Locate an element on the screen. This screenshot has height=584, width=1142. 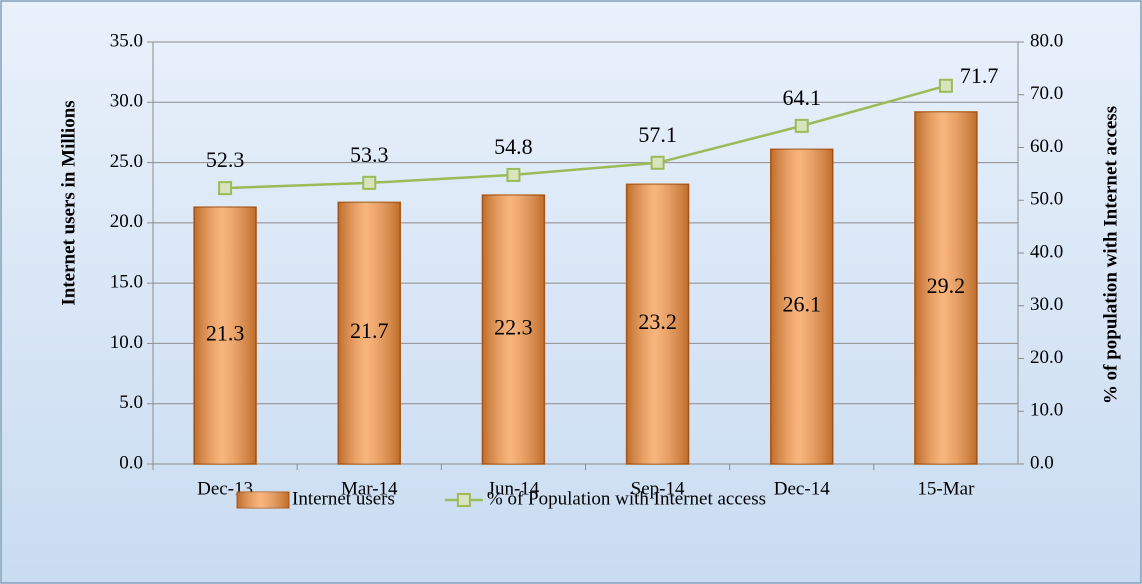
line-value-label: 57.1 is located at coordinates (657, 134).